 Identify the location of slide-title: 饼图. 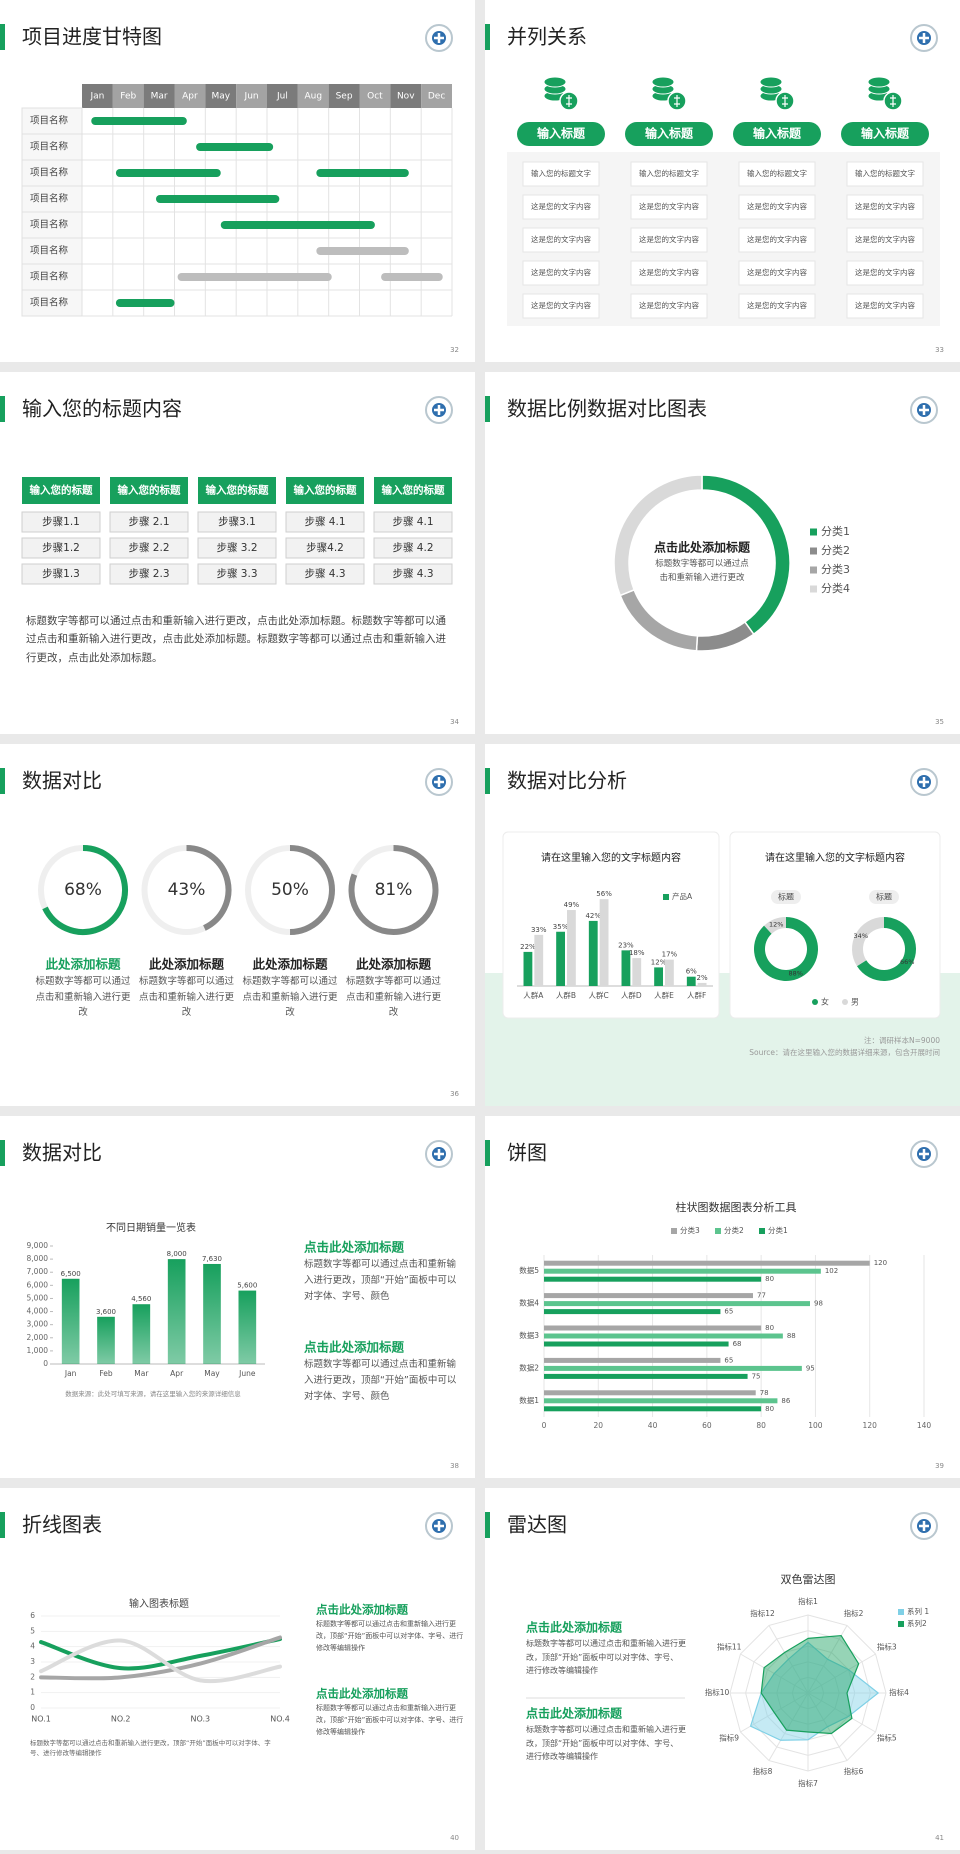
(527, 1153).